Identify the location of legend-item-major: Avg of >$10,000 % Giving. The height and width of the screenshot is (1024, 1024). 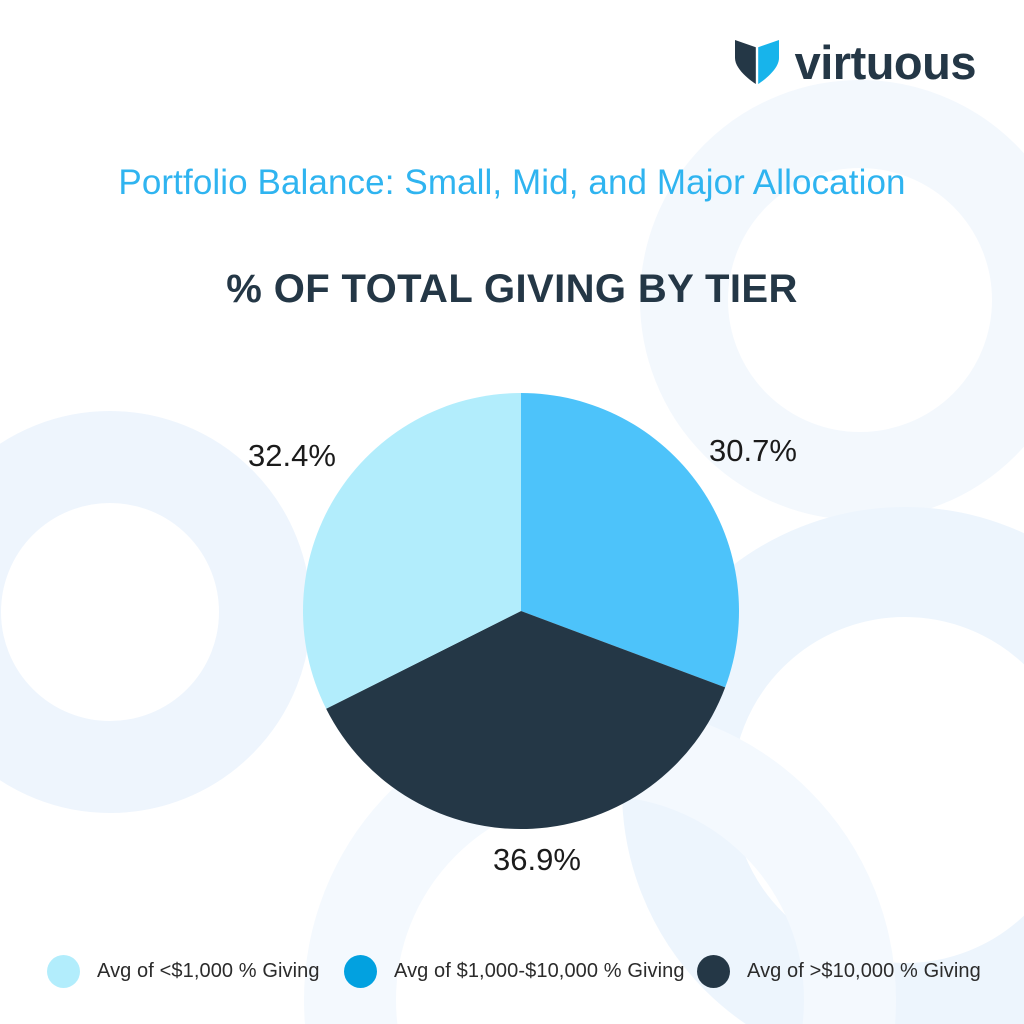
(839, 971).